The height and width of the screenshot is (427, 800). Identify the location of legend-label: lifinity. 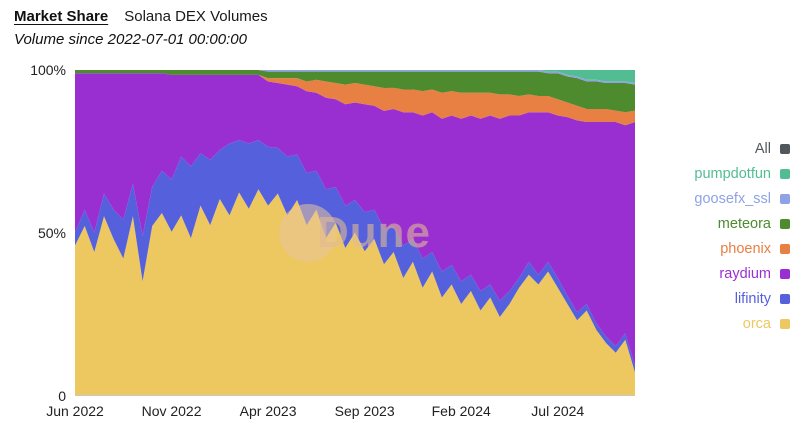
(752, 298).